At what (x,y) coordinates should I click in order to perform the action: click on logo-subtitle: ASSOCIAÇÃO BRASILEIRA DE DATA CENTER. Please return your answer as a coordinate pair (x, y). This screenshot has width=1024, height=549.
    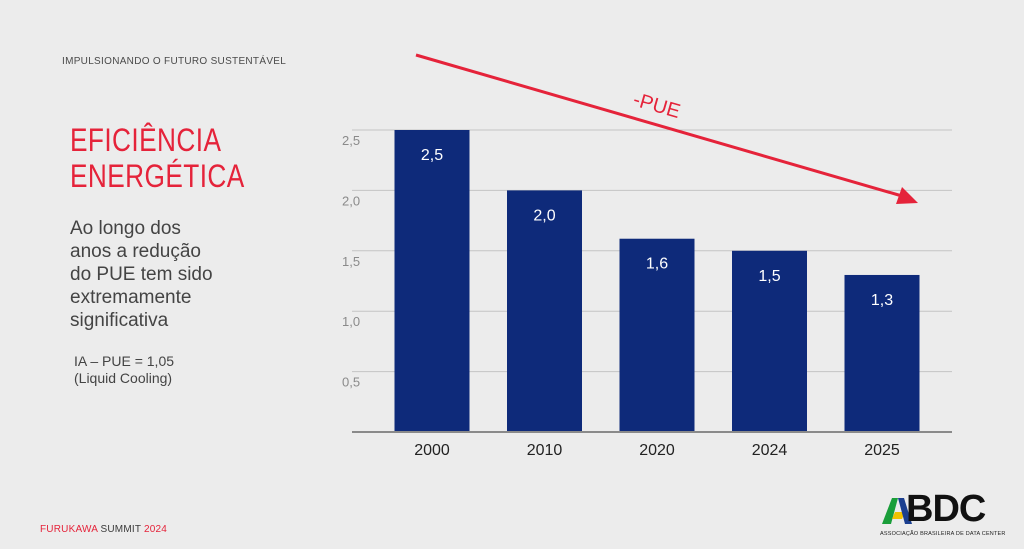
    Looking at the image, I should click on (943, 534).